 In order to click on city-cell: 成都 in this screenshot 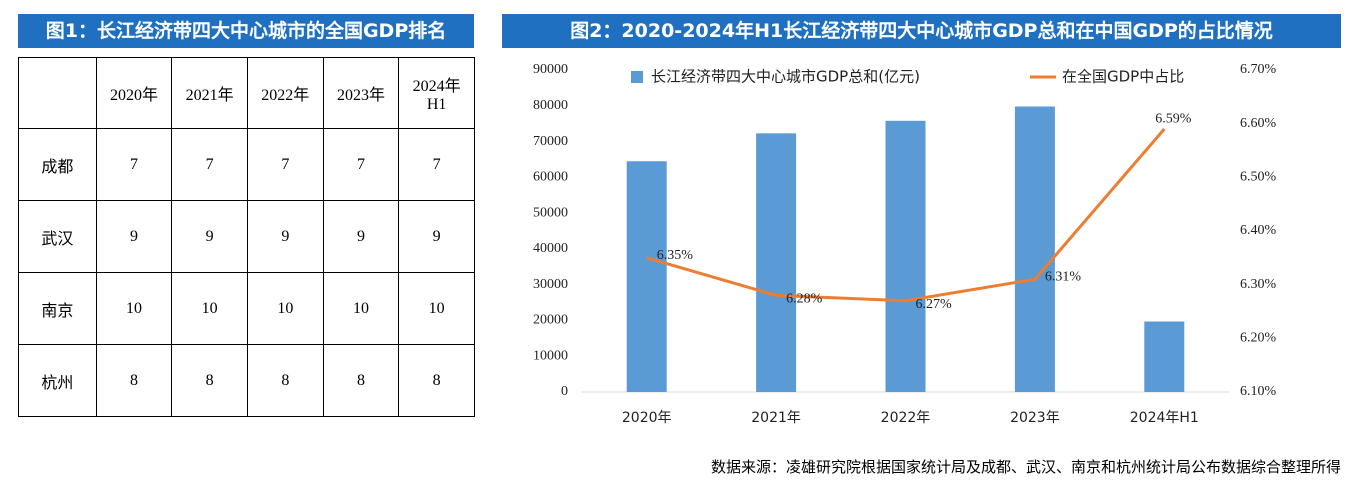, I will do `click(57, 164)`.